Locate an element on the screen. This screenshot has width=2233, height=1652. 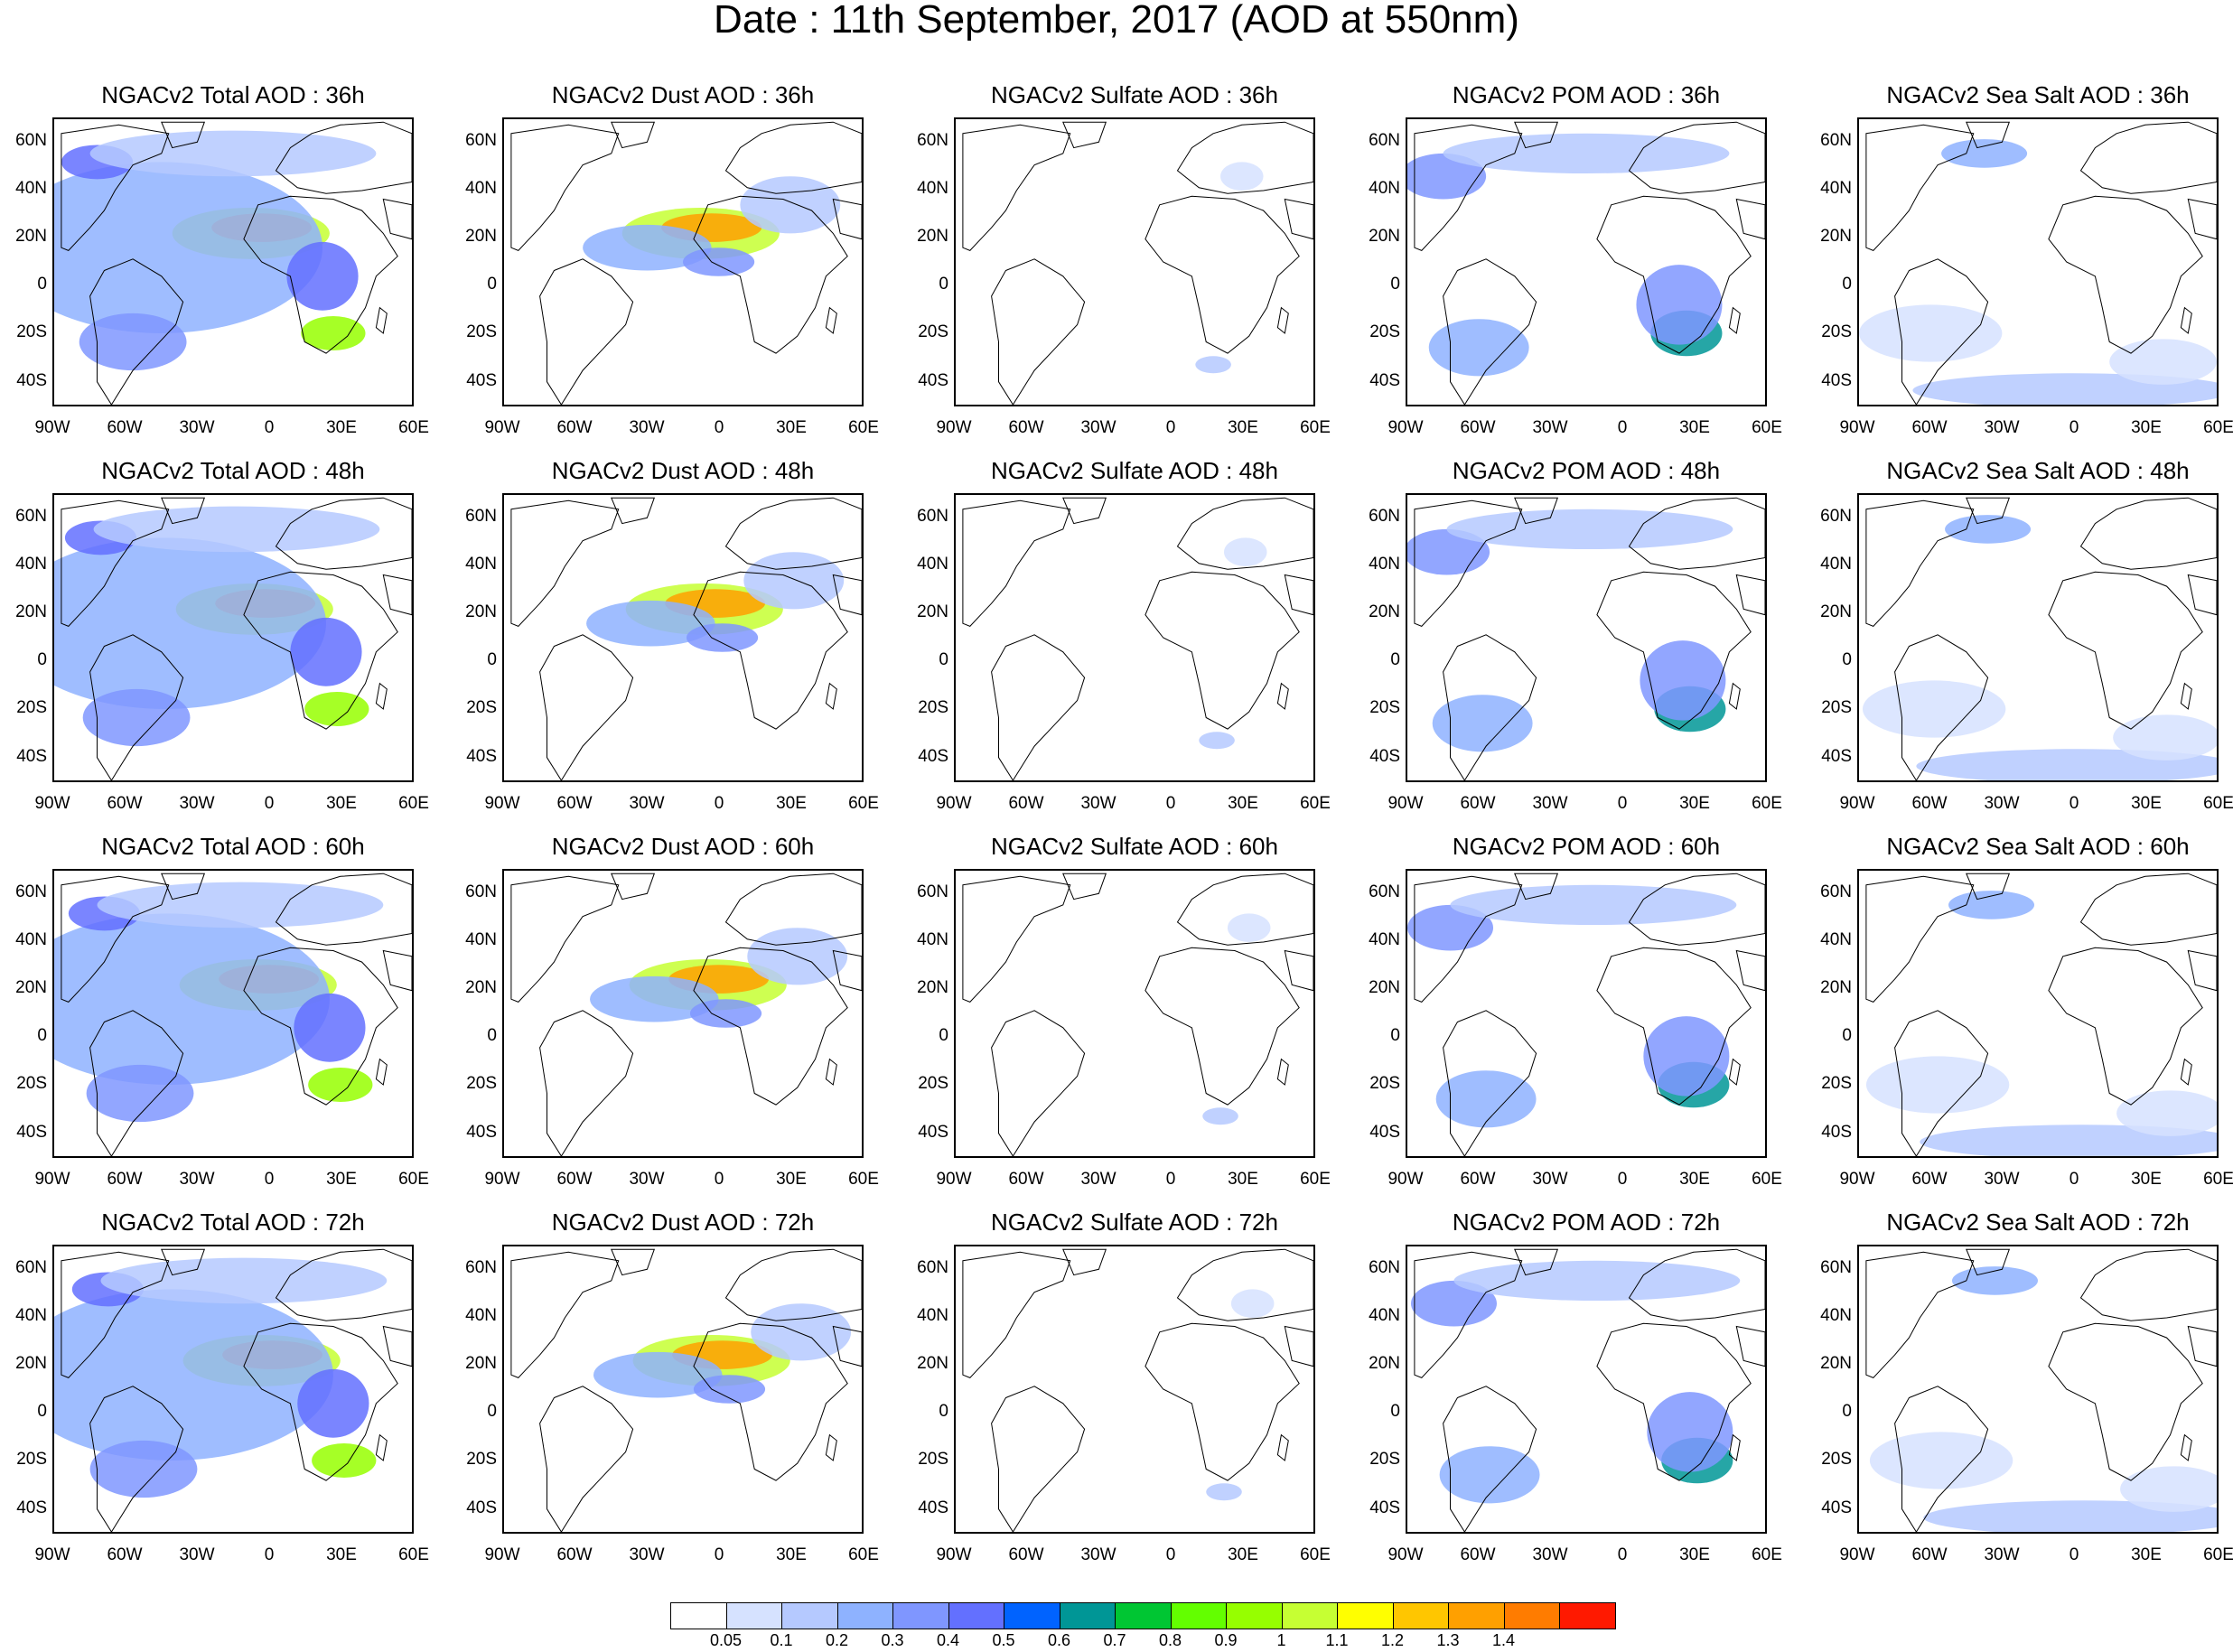
colorbar-label: 1.3 is located at coordinates (1448, 1640).